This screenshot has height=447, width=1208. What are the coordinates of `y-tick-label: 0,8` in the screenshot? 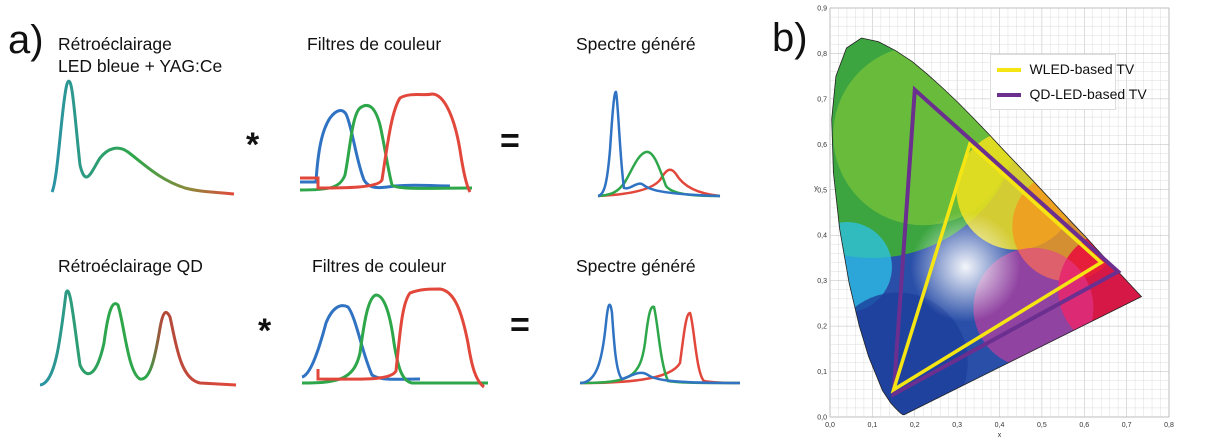 It's located at (822, 54).